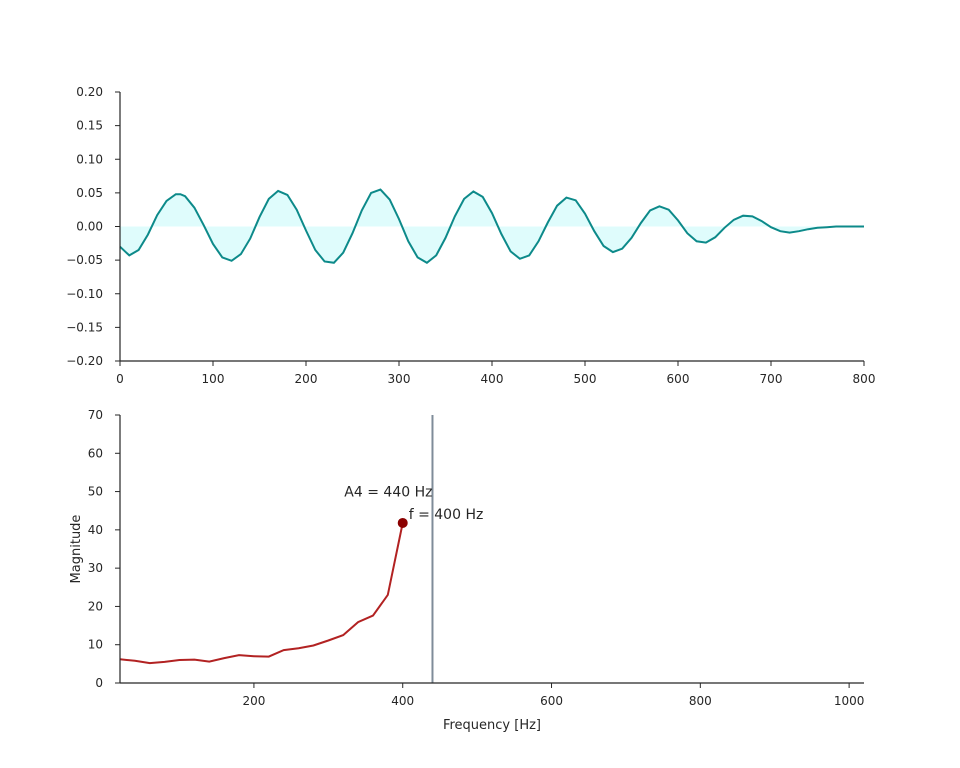 The height and width of the screenshot is (768, 960). I want to click on waveform-x-ticks: 0 100 200 300 400 500 600 700 800, so click(495, 373).